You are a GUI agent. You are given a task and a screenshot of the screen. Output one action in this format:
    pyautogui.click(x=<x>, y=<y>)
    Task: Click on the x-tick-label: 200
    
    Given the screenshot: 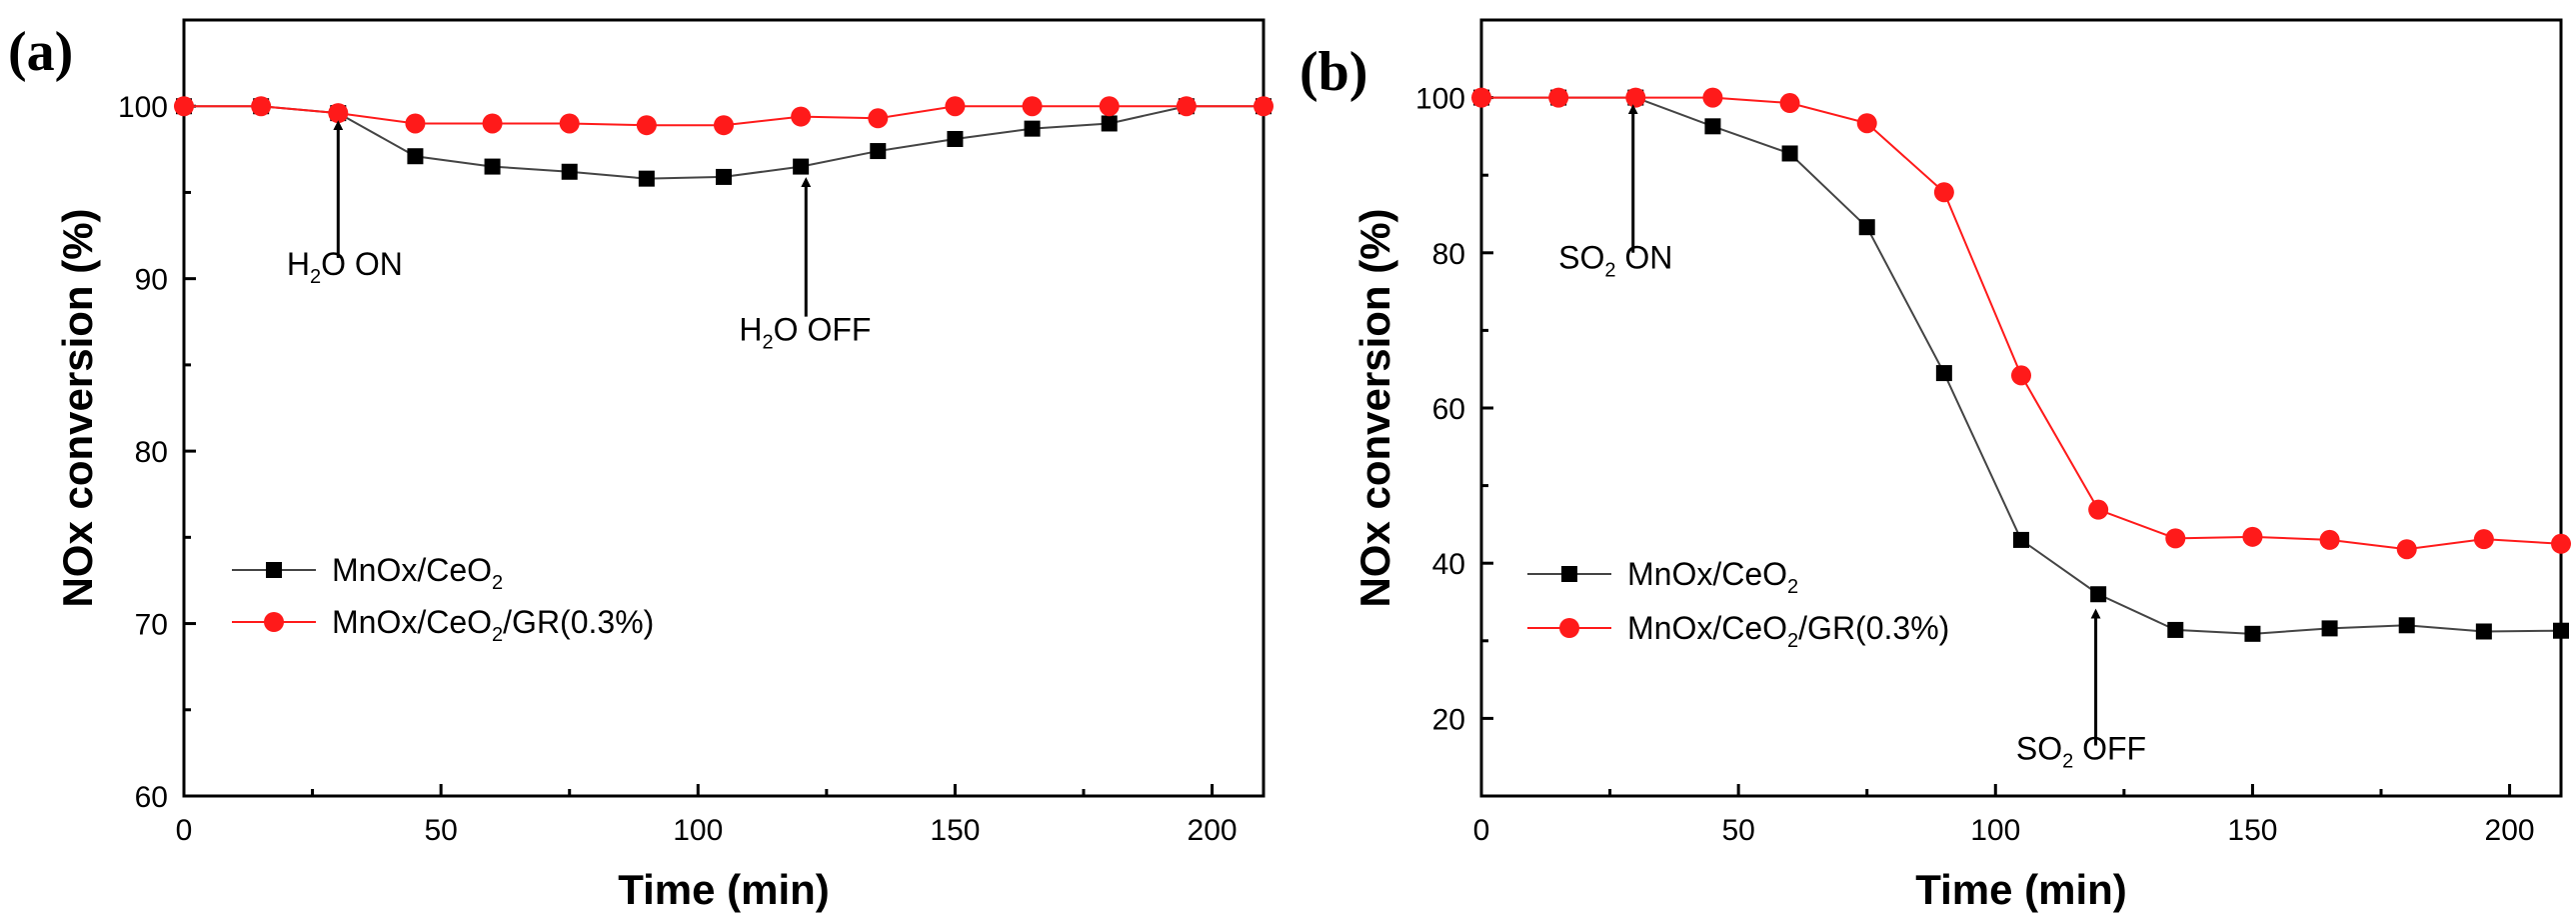 What is the action you would take?
    pyautogui.click(x=1213, y=830)
    